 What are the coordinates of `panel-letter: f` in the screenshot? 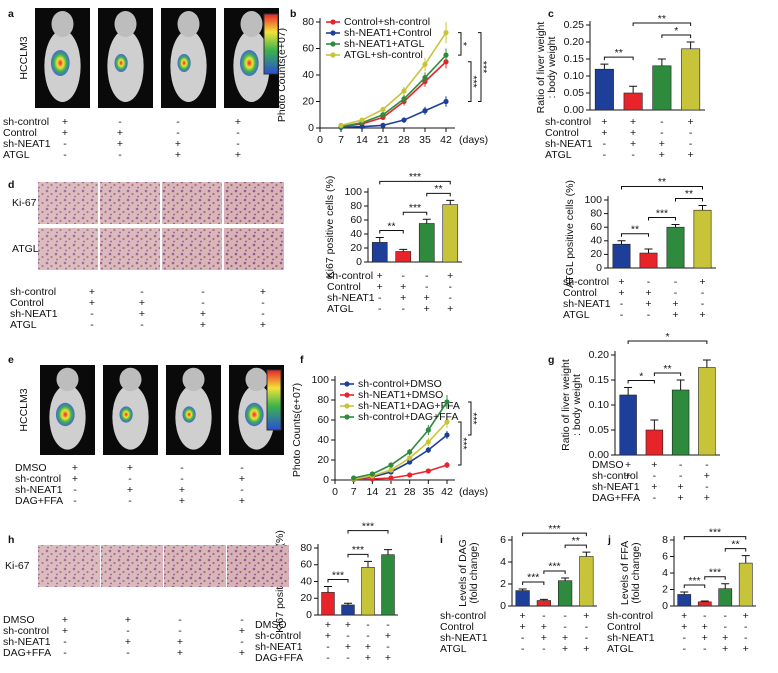 It's located at (302, 360).